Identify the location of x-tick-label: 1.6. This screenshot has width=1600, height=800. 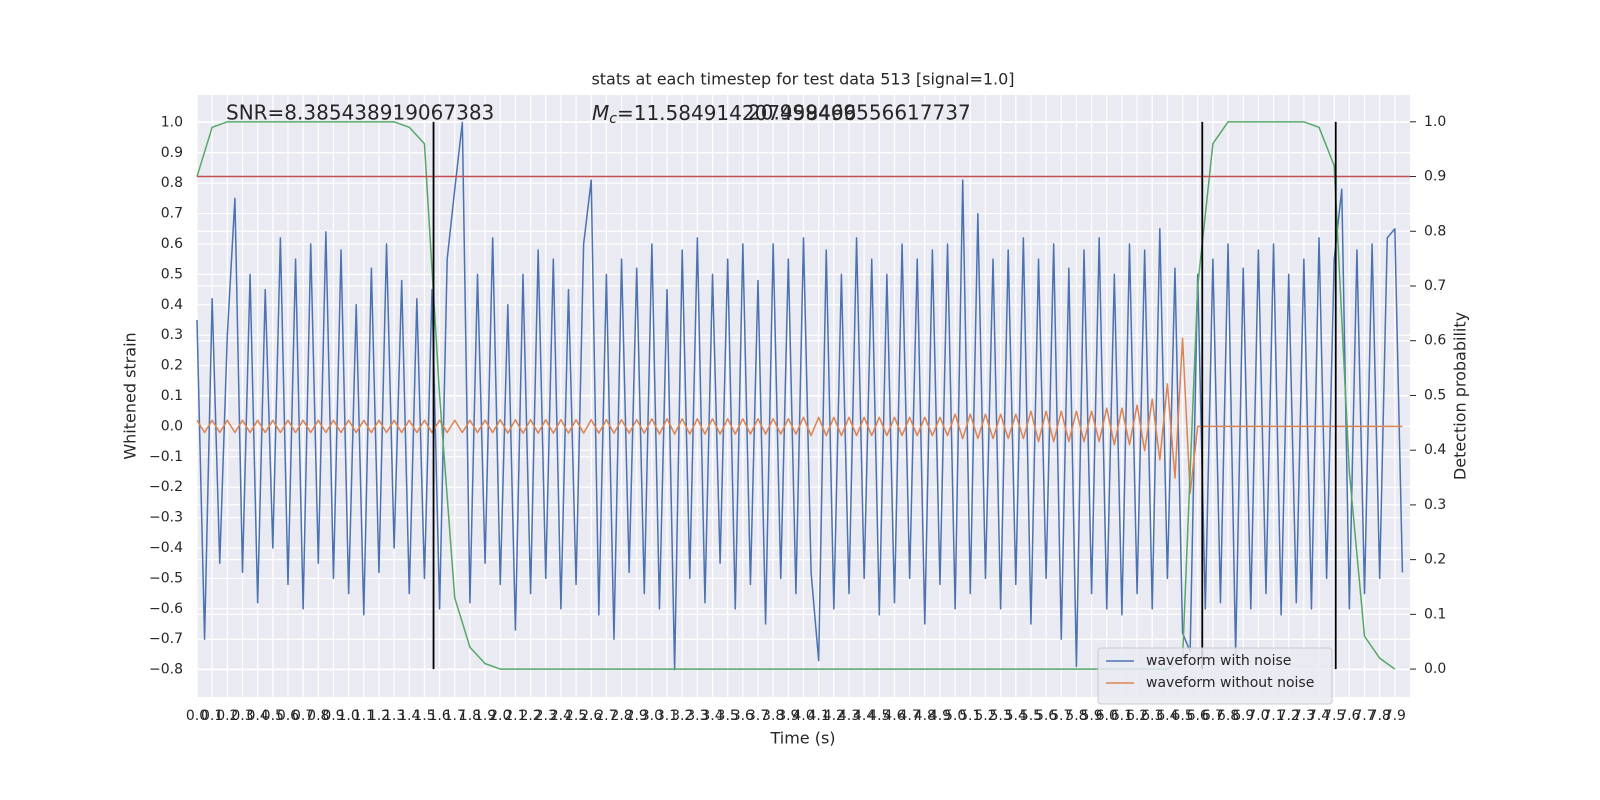
(439, 716).